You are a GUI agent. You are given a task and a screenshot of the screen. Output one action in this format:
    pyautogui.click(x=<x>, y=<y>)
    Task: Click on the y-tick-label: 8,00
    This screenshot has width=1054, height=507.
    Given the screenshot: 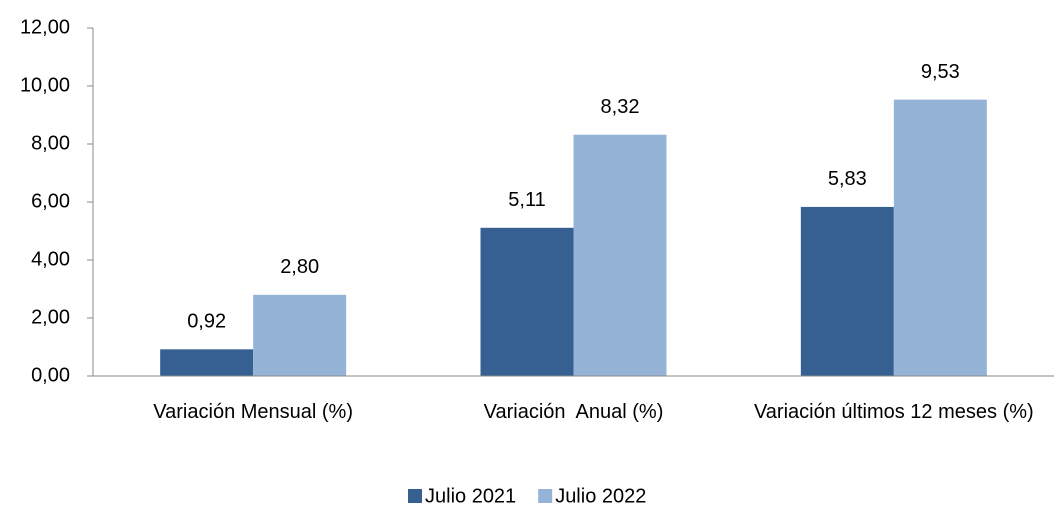 What is the action you would take?
    pyautogui.click(x=50, y=143)
    